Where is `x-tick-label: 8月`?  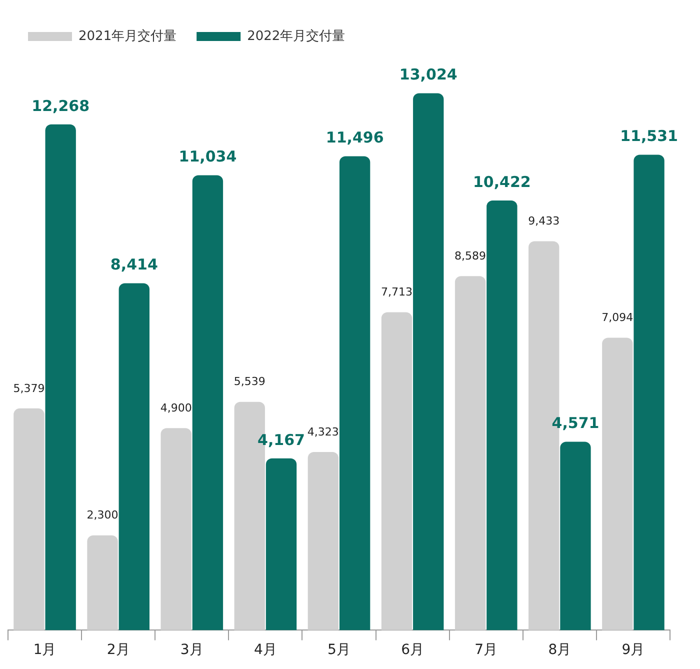
x-tick-label: 8月 is located at coordinates (560, 650).